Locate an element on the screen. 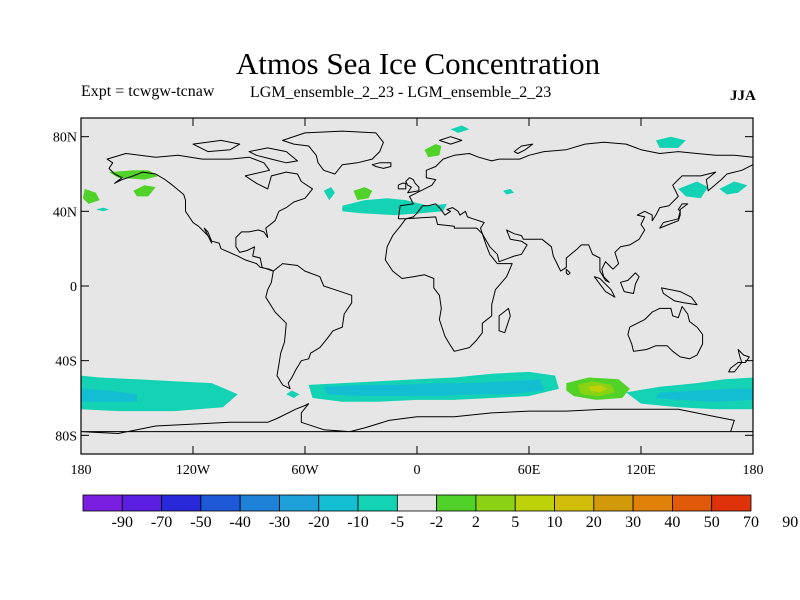  coastline-iceland is located at coordinates (381, 165).